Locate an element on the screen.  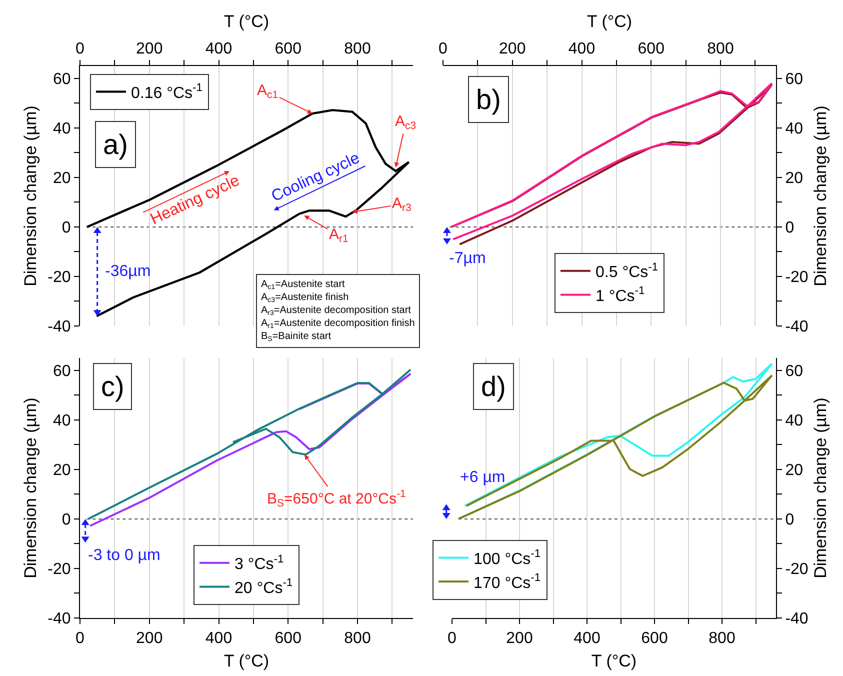
annotation: -36µm is located at coordinates (128, 271).